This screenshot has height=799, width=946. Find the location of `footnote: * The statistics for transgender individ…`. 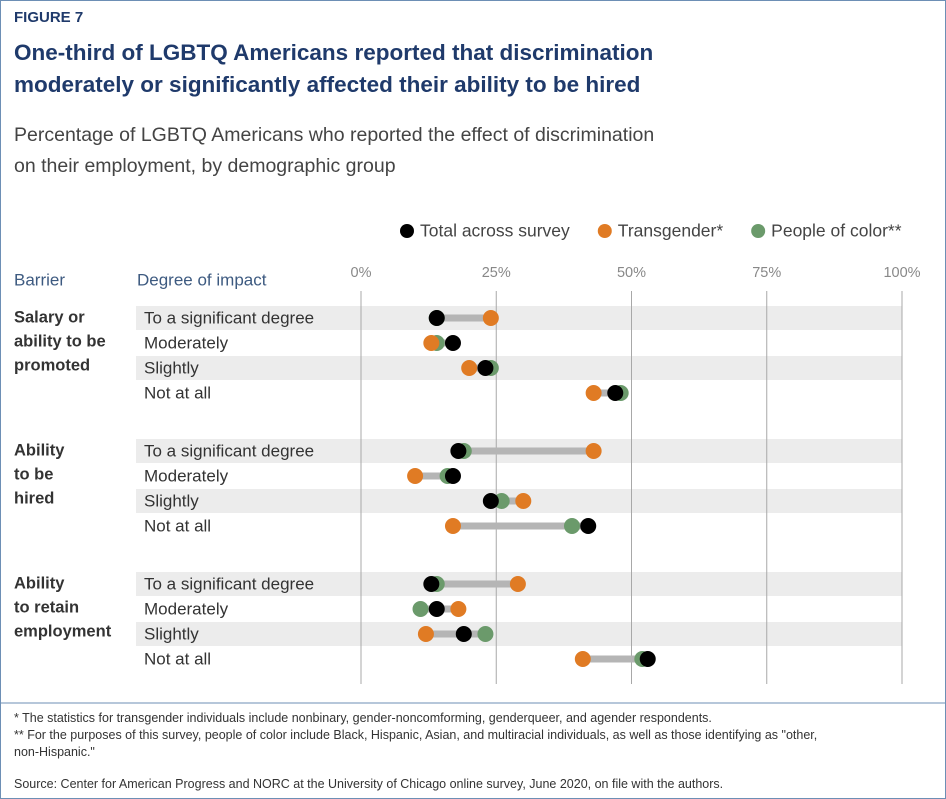

footnote: * The statistics for transgender individ… is located at coordinates (363, 718).